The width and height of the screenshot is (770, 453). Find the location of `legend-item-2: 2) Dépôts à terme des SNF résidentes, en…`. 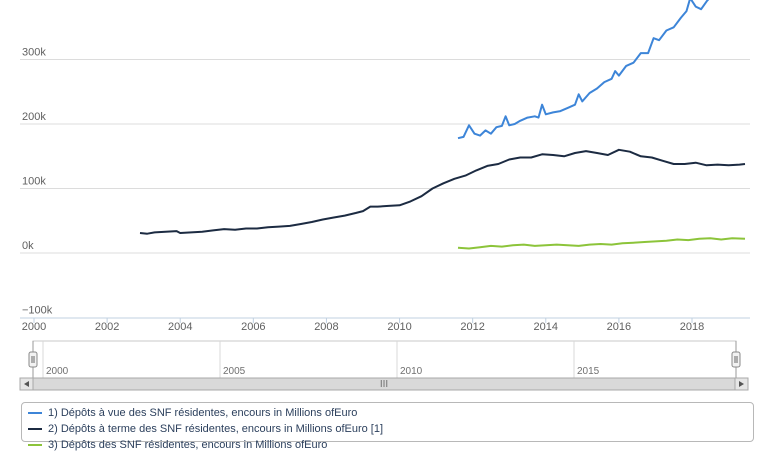

legend-item-2: 2) Dépôts à terme des SNF résidentes, en… is located at coordinates (205, 430).